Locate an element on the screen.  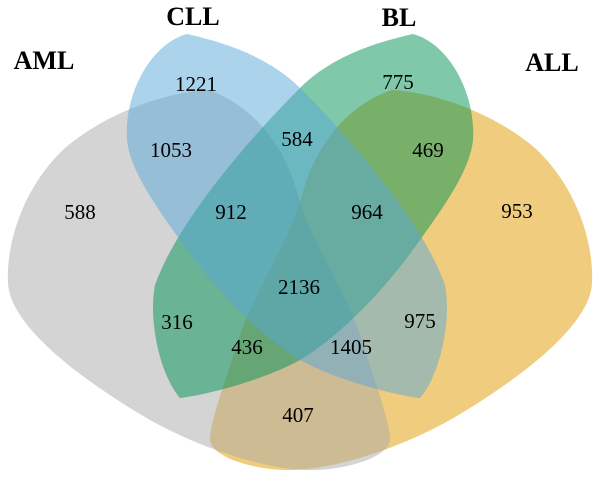
count-aml-cll-all: 1405 is located at coordinates (351, 347).